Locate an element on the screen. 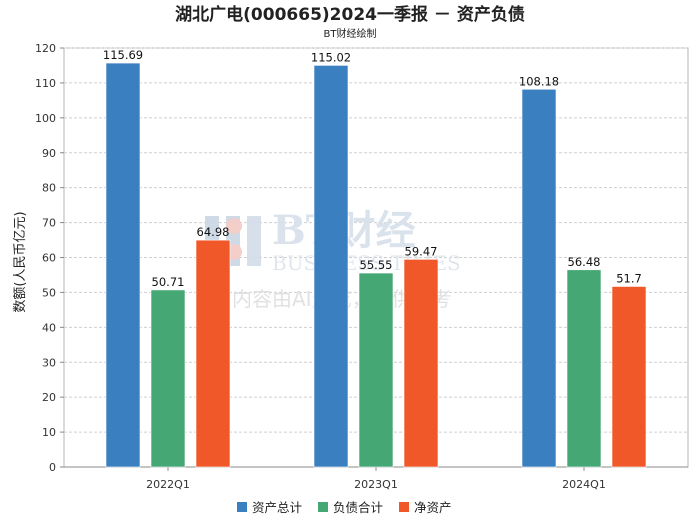 This screenshot has height=524, width=700. y-tick-label: 80 is located at coordinates (49, 188).